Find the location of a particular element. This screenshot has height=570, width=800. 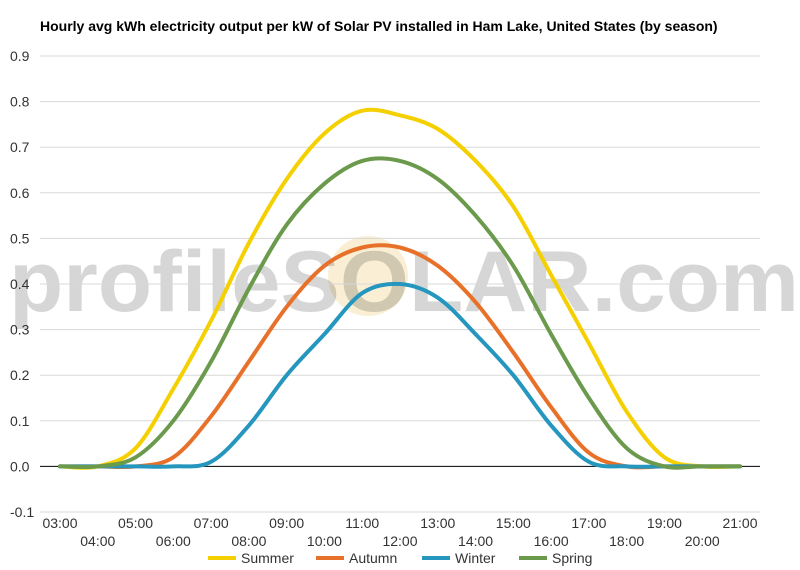

y-tick-label: 0.1 is located at coordinates (20, 421).